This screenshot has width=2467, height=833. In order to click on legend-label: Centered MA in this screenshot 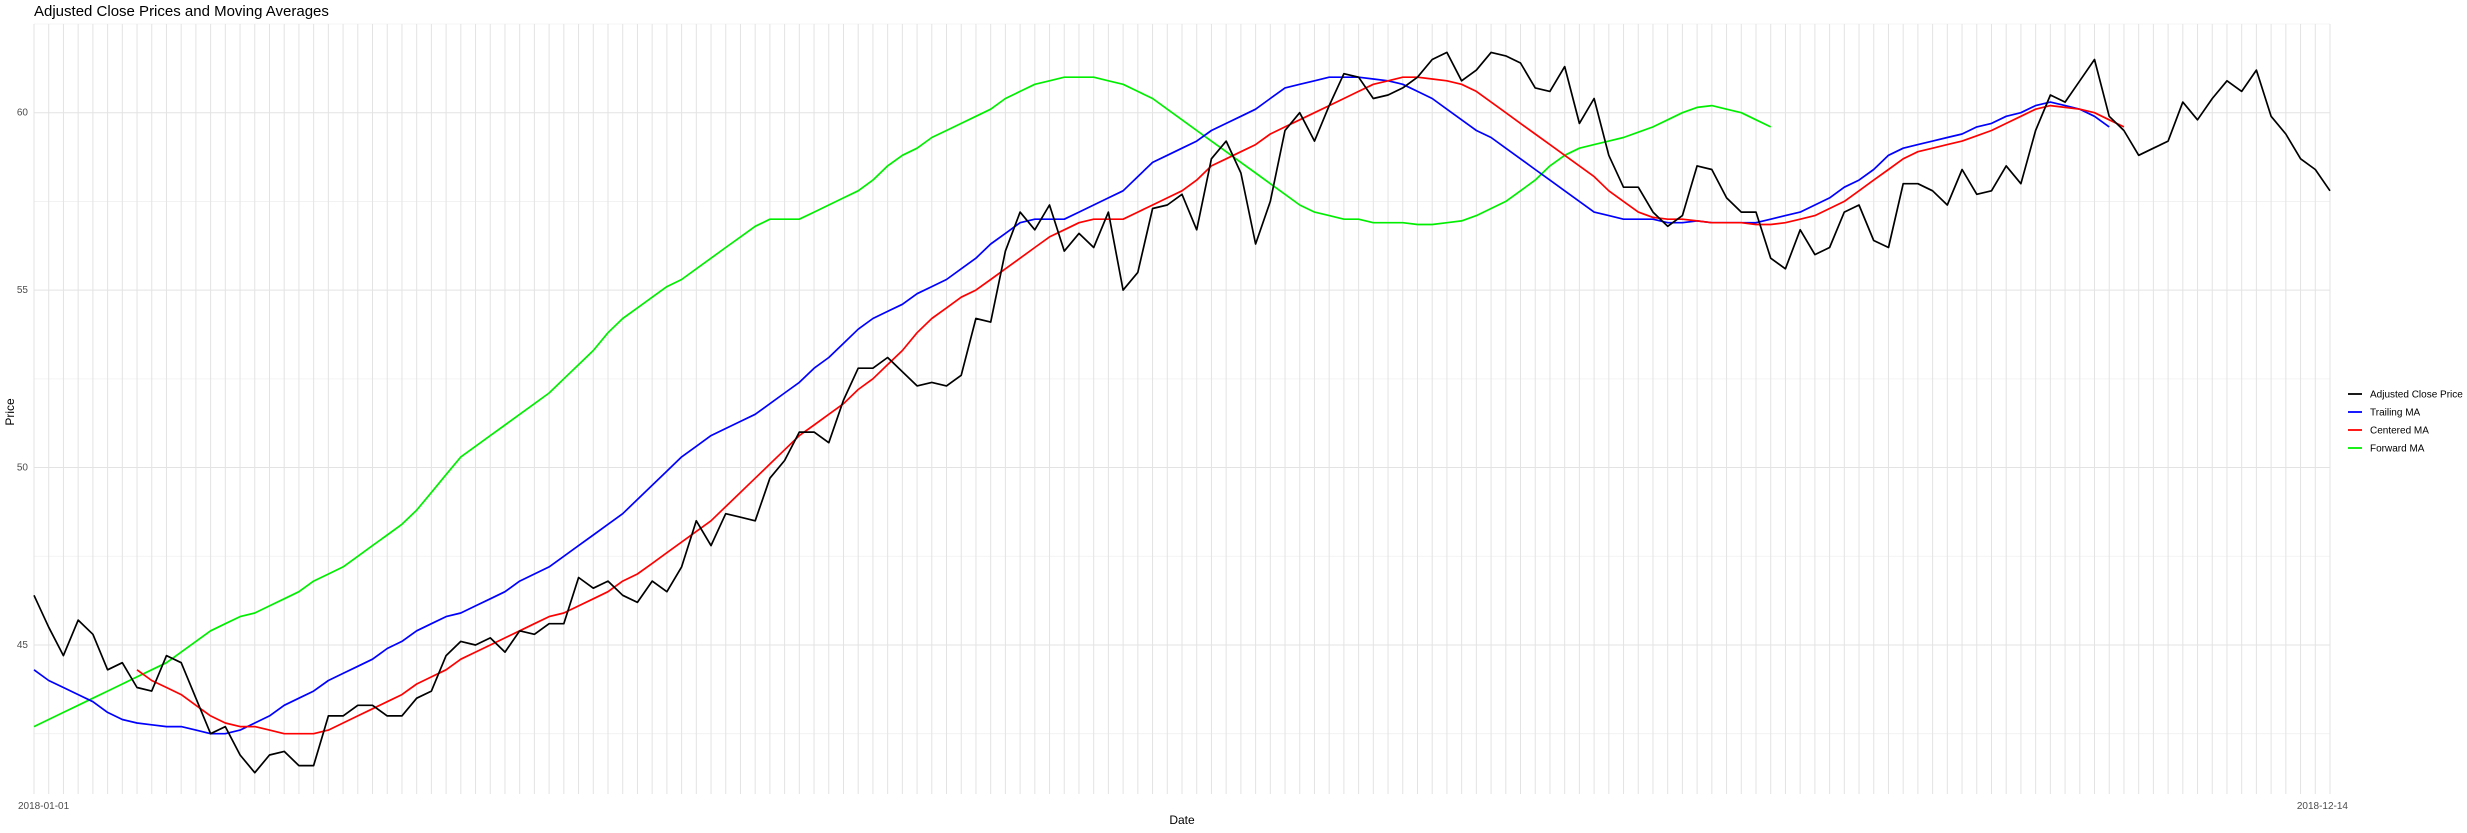, I will do `click(2399, 431)`.